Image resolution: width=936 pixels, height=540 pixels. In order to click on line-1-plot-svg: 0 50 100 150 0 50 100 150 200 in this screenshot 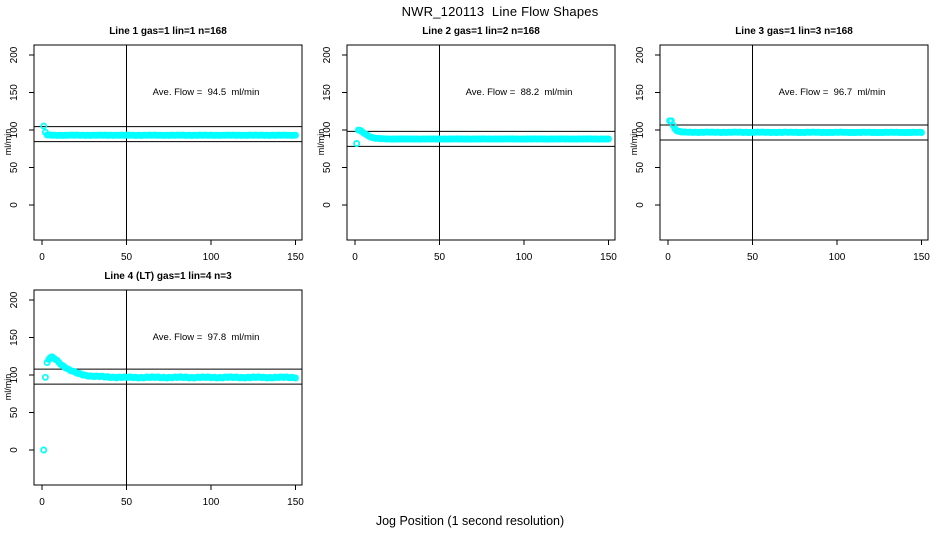, I will do `click(156, 153)`.